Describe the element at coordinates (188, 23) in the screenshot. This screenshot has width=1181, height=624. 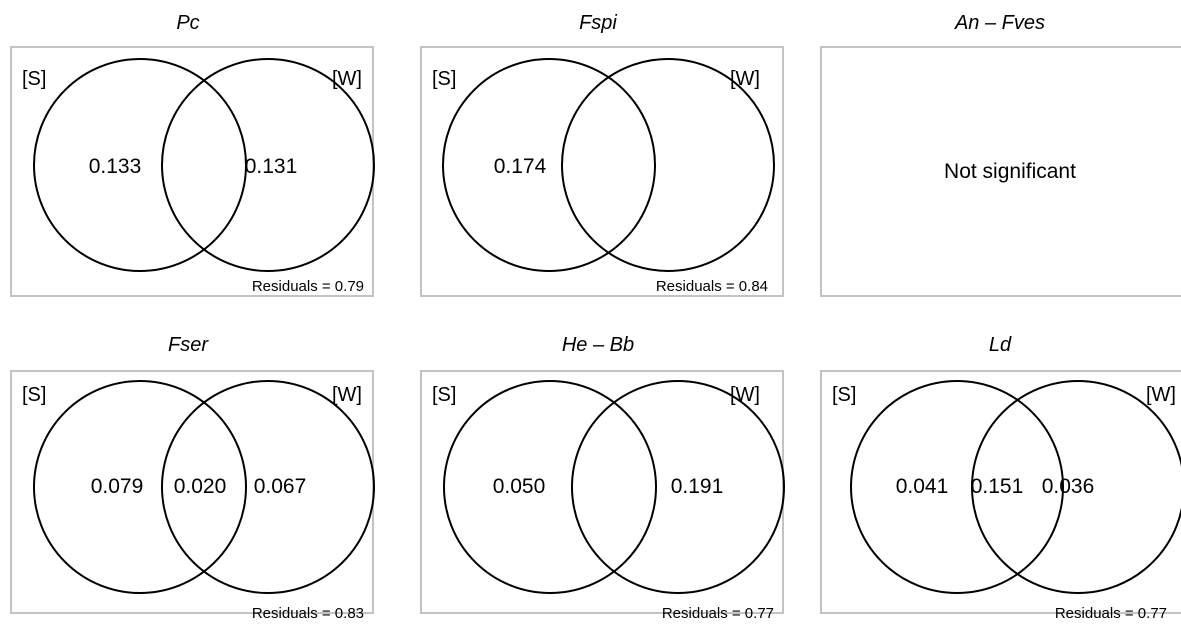
I see `panel-title: Pc` at that location.